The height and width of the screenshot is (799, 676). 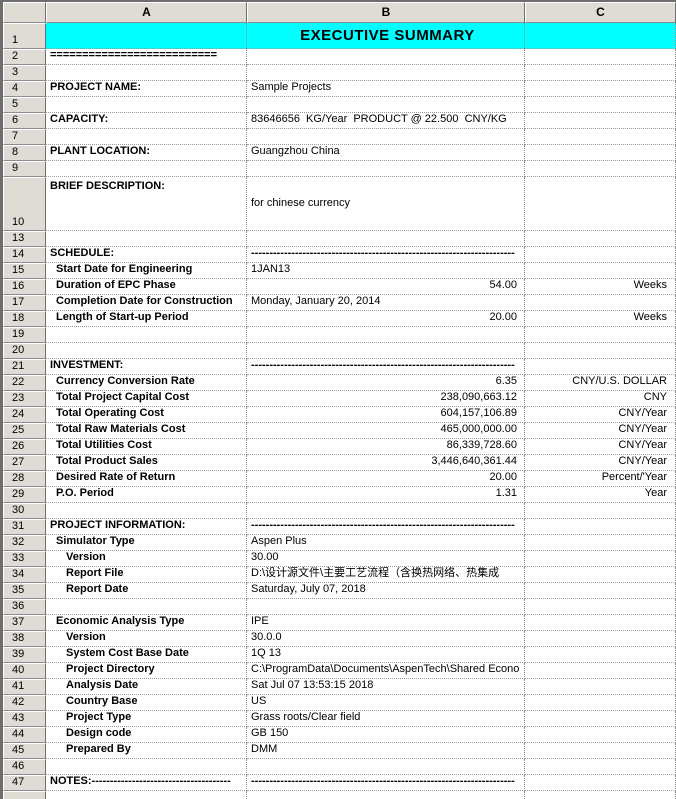 What do you see at coordinates (146, 543) in the screenshot?
I see `cell-A32: Simulator Type` at bounding box center [146, 543].